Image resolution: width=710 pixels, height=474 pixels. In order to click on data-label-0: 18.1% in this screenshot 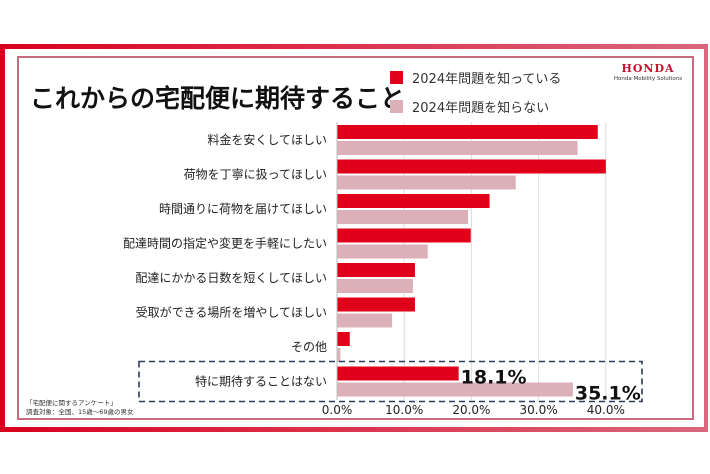, I will do `click(494, 378)`.